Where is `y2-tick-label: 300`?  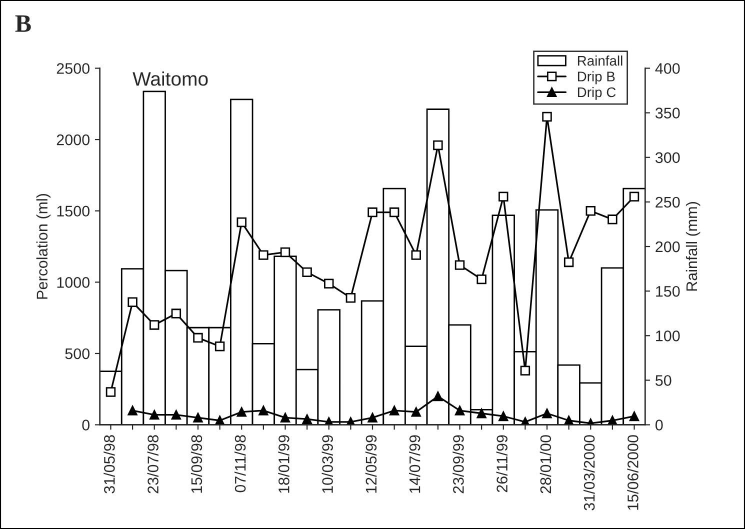
y2-tick-label: 300 is located at coordinates (667, 158).